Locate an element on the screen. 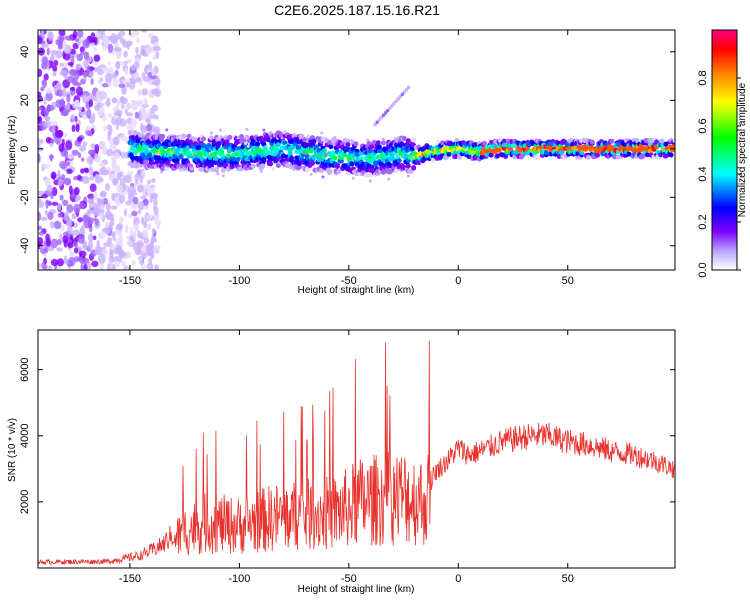  figure-title: C2E6.2025.187.15.16.R21 is located at coordinates (357, 10).